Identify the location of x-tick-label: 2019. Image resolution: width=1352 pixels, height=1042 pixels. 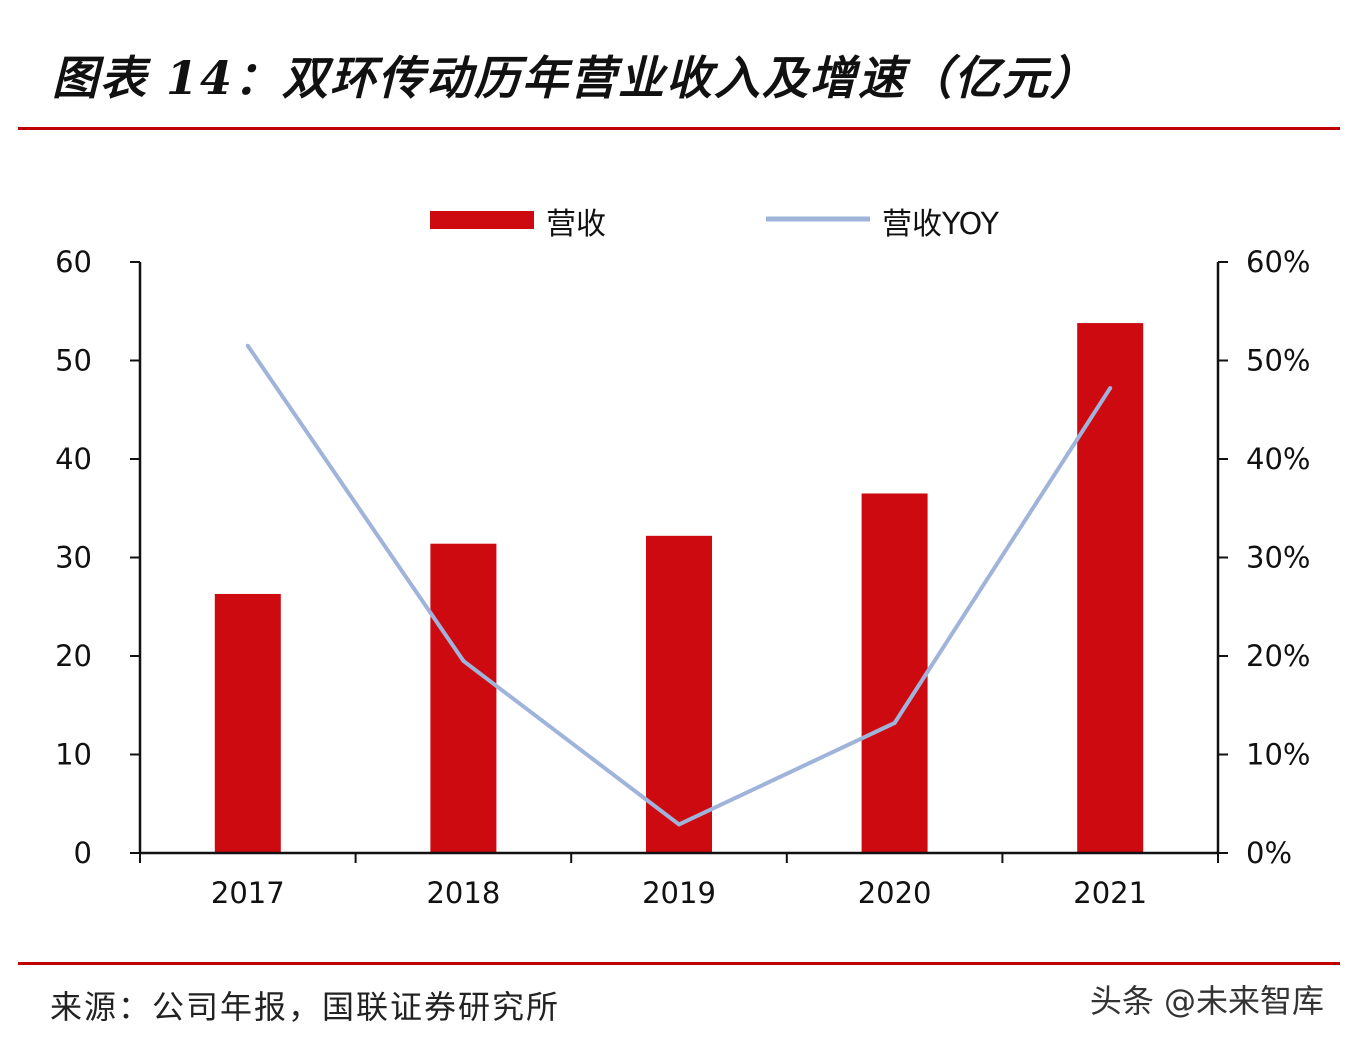
(679, 893).